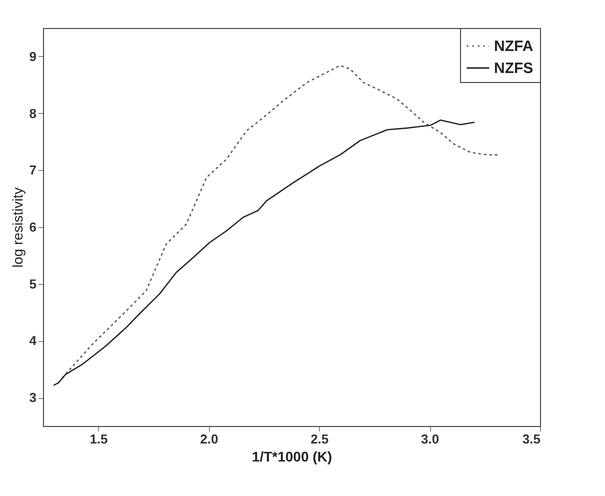 This screenshot has height=496, width=605. I want to click on legend-label: NZFS, so click(514, 68).